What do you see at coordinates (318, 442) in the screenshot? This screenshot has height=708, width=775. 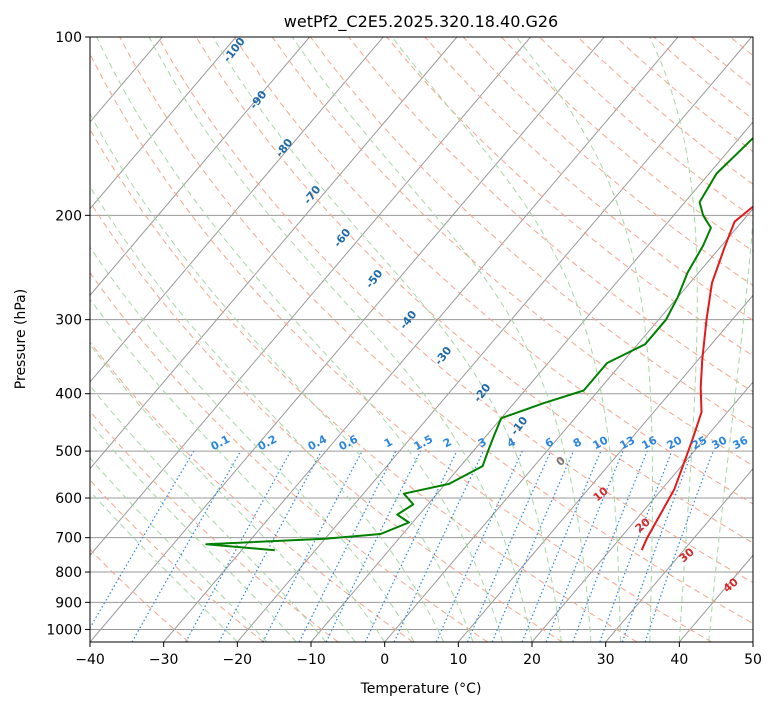 I see `mixing-ratio-label: 0.4` at bounding box center [318, 442].